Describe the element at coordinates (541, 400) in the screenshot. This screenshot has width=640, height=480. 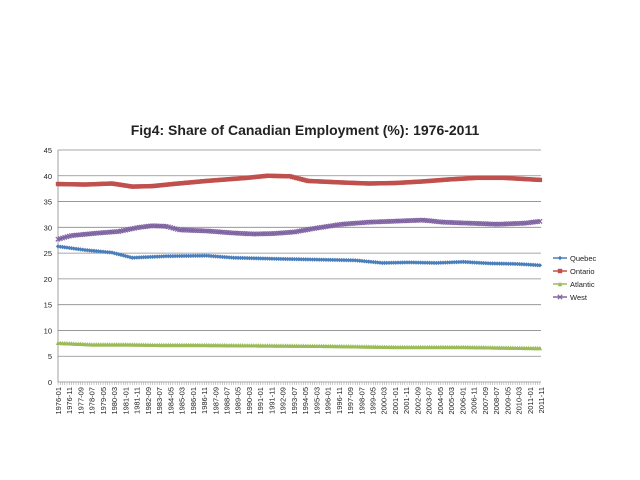
I see `x-tick-label: 2011-11` at that location.